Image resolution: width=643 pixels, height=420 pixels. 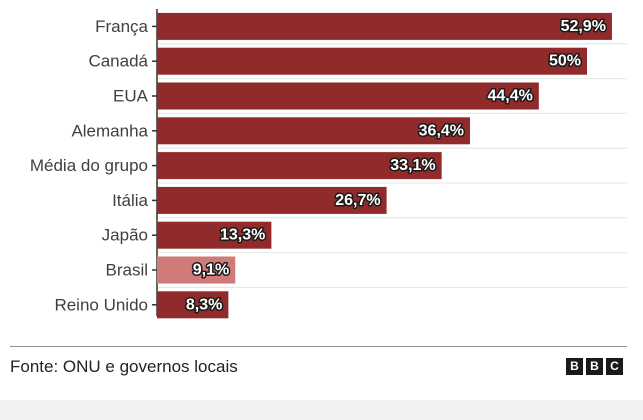 What do you see at coordinates (101, 304) in the screenshot?
I see `category-label: Reino Unido` at bounding box center [101, 304].